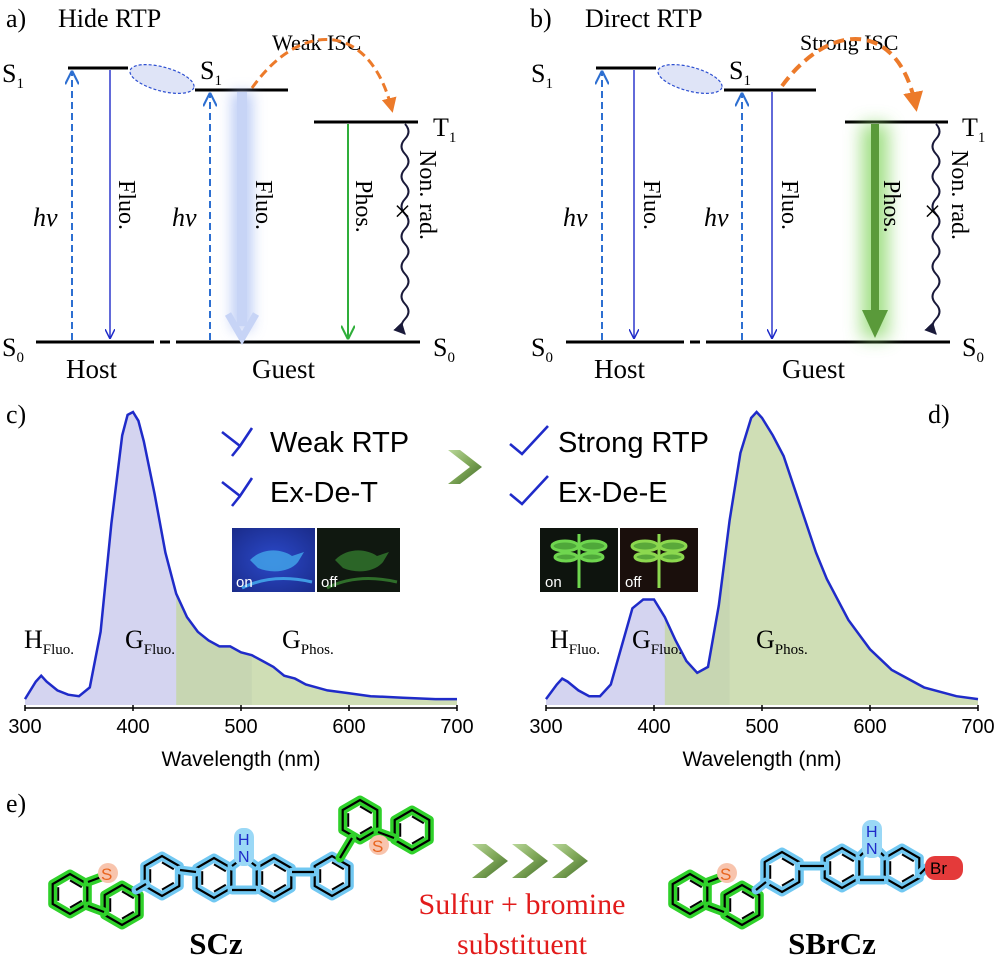 The height and width of the screenshot is (965, 1000). I want to click on panel-c-tick-label: 600, so click(348, 727).